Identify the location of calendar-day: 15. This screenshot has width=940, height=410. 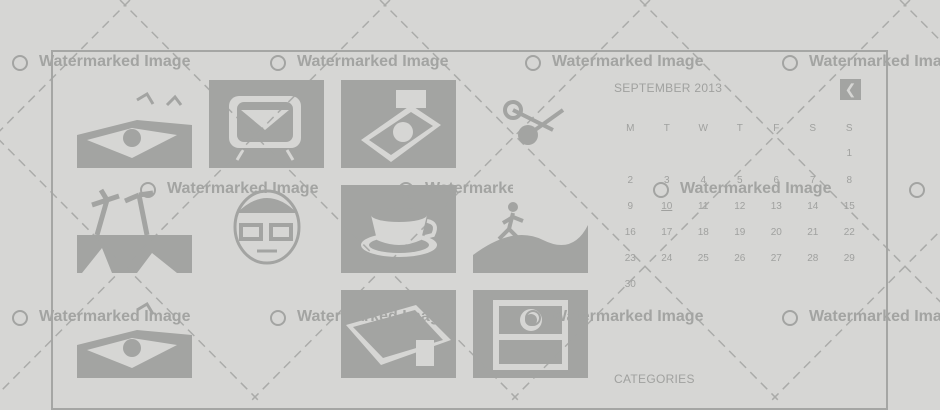
(849, 206).